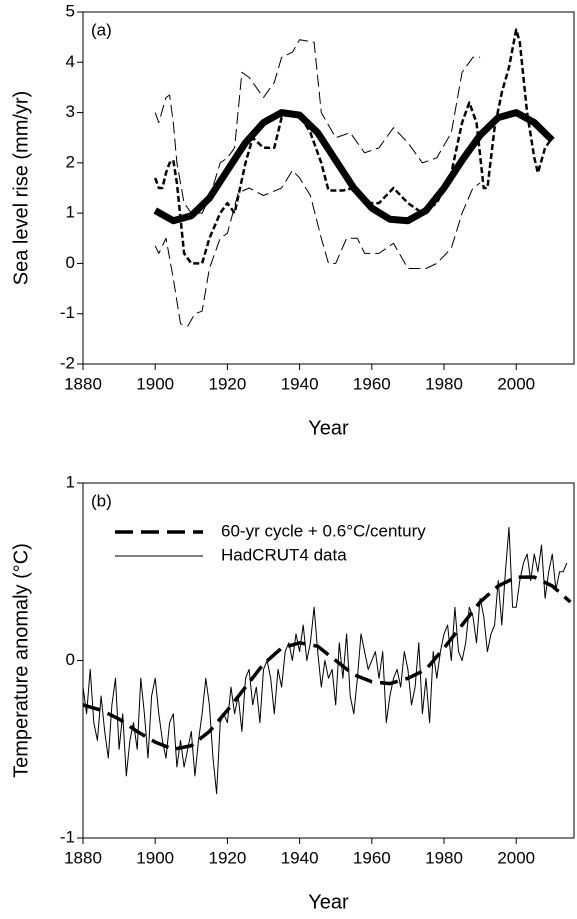 Image resolution: width=577 pixels, height=919 pixels. Describe the element at coordinates (67, 362) in the screenshot. I see `y-tick-label: -2` at that location.